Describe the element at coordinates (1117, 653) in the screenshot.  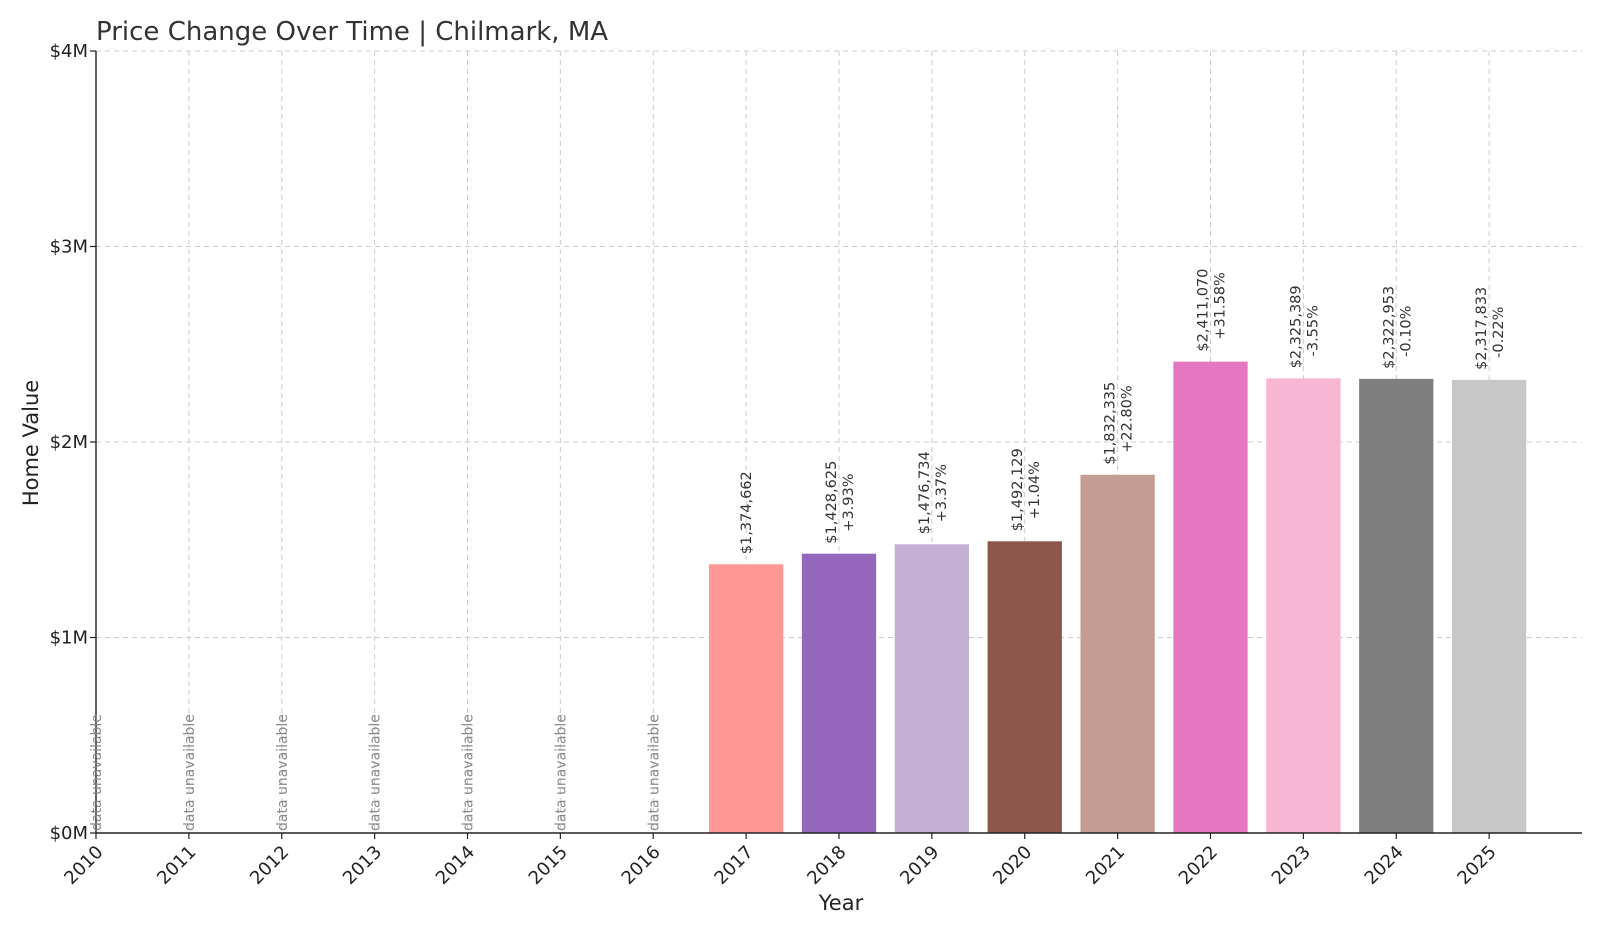
I see `bar-2021` at that location.